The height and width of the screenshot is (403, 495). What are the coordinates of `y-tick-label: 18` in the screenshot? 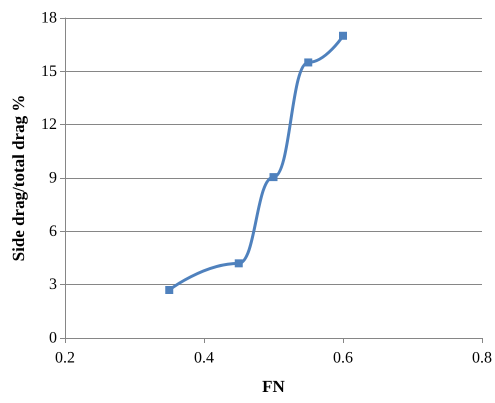 It's located at (49, 18).